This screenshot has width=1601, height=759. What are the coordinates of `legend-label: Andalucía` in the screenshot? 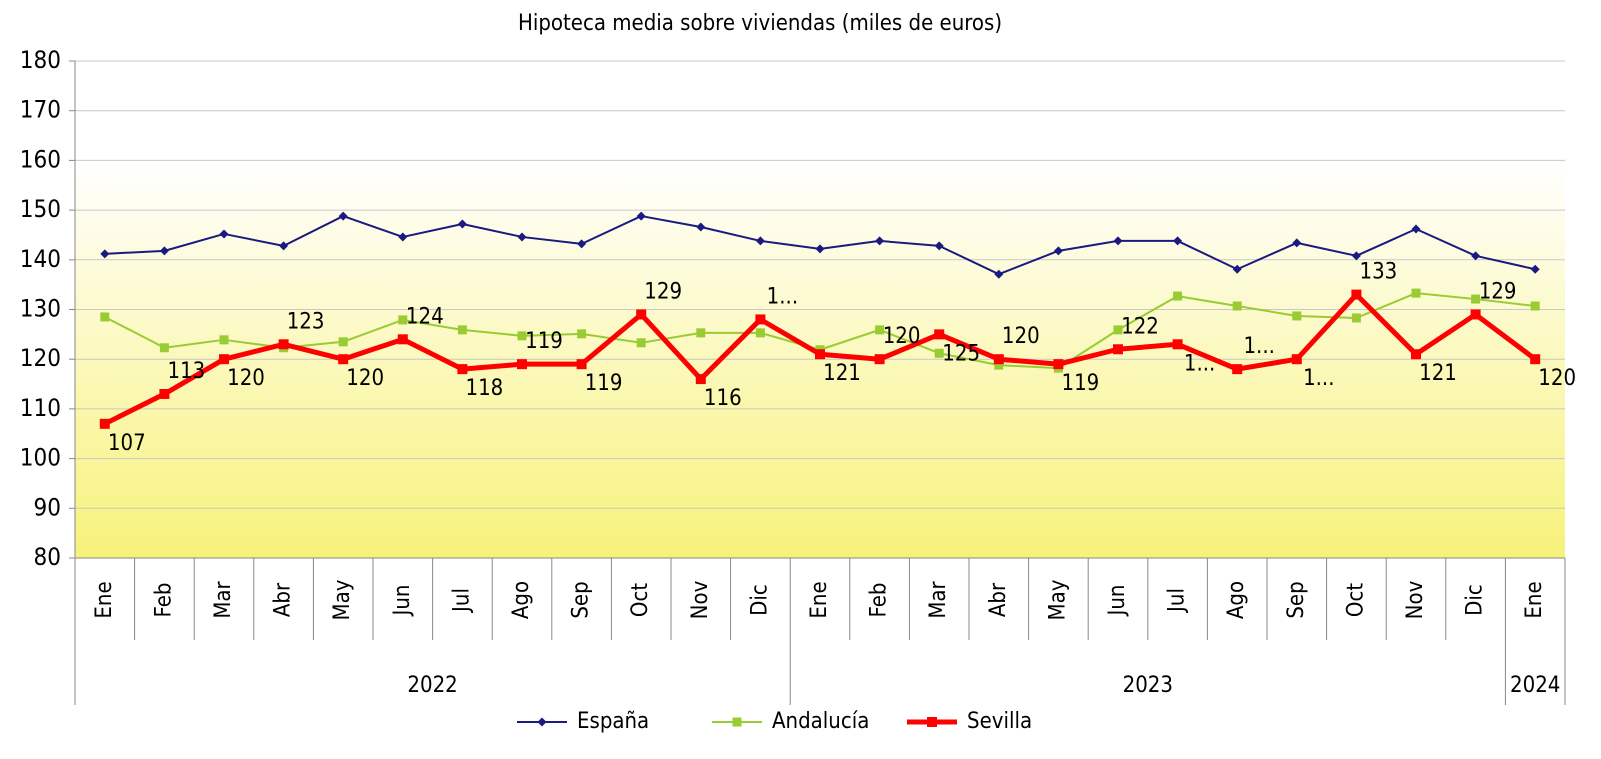 It's located at (820, 721).